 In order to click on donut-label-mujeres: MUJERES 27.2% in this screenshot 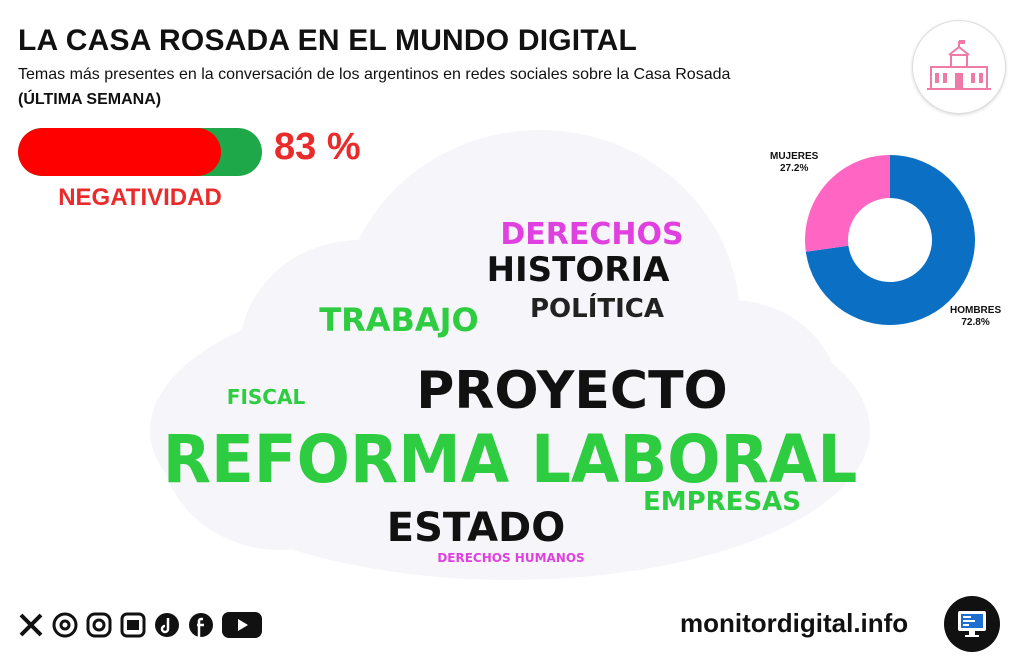, I will do `click(794, 162)`.